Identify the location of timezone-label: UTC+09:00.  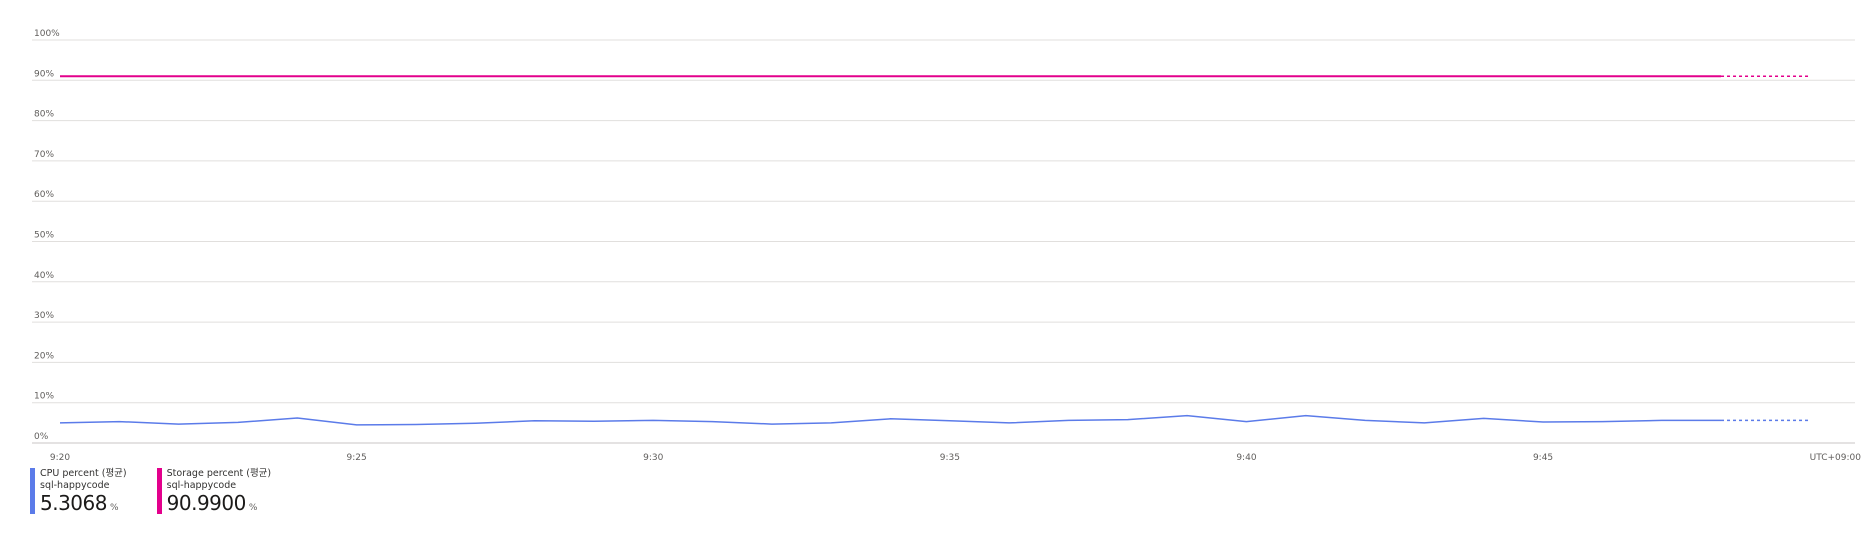
(1836, 458).